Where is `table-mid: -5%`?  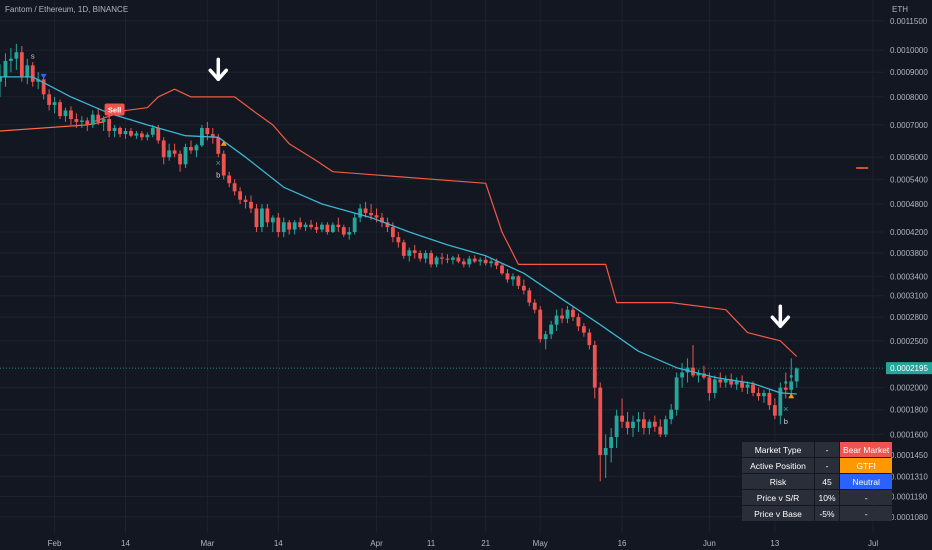
table-mid: -5% is located at coordinates (827, 513).